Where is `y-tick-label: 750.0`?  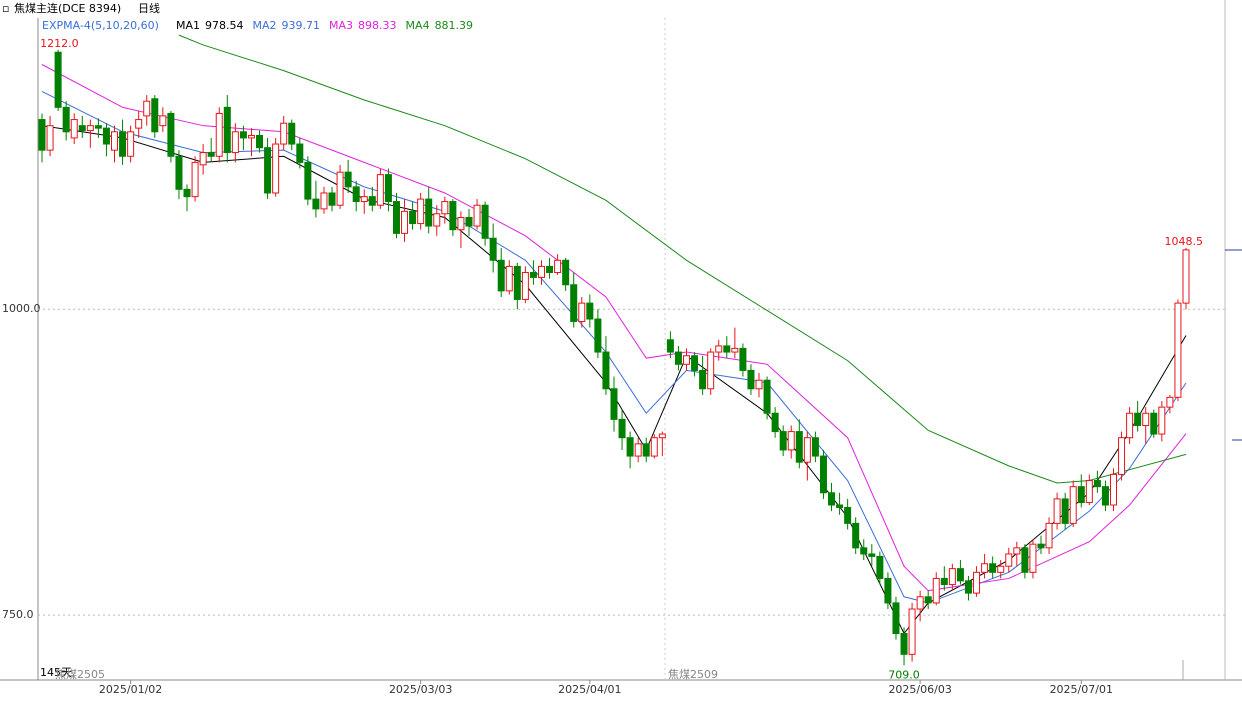
y-tick-label: 750.0 is located at coordinates (18, 614).